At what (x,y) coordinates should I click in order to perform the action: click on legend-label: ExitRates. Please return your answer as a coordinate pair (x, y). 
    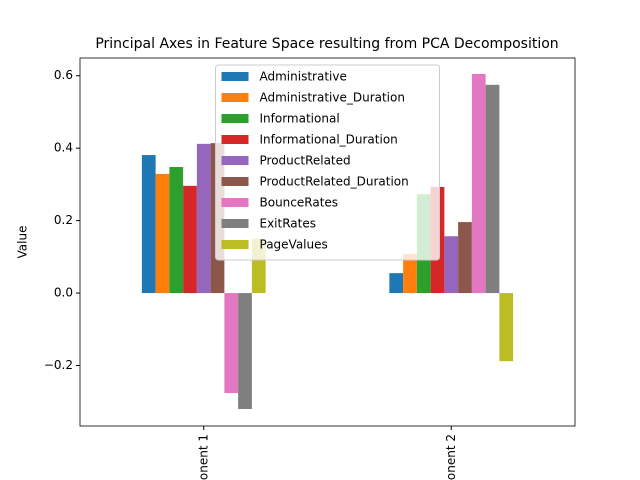
    Looking at the image, I should click on (288, 224).